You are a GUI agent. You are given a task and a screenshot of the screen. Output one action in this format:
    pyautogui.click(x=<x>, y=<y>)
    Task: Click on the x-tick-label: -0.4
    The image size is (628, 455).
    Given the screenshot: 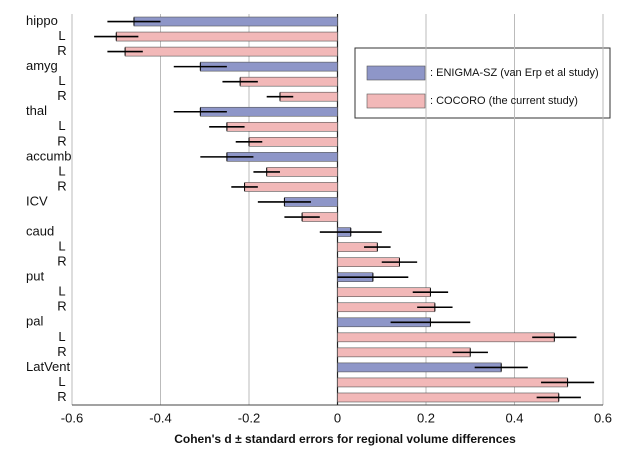 What is the action you would take?
    pyautogui.click(x=160, y=417)
    